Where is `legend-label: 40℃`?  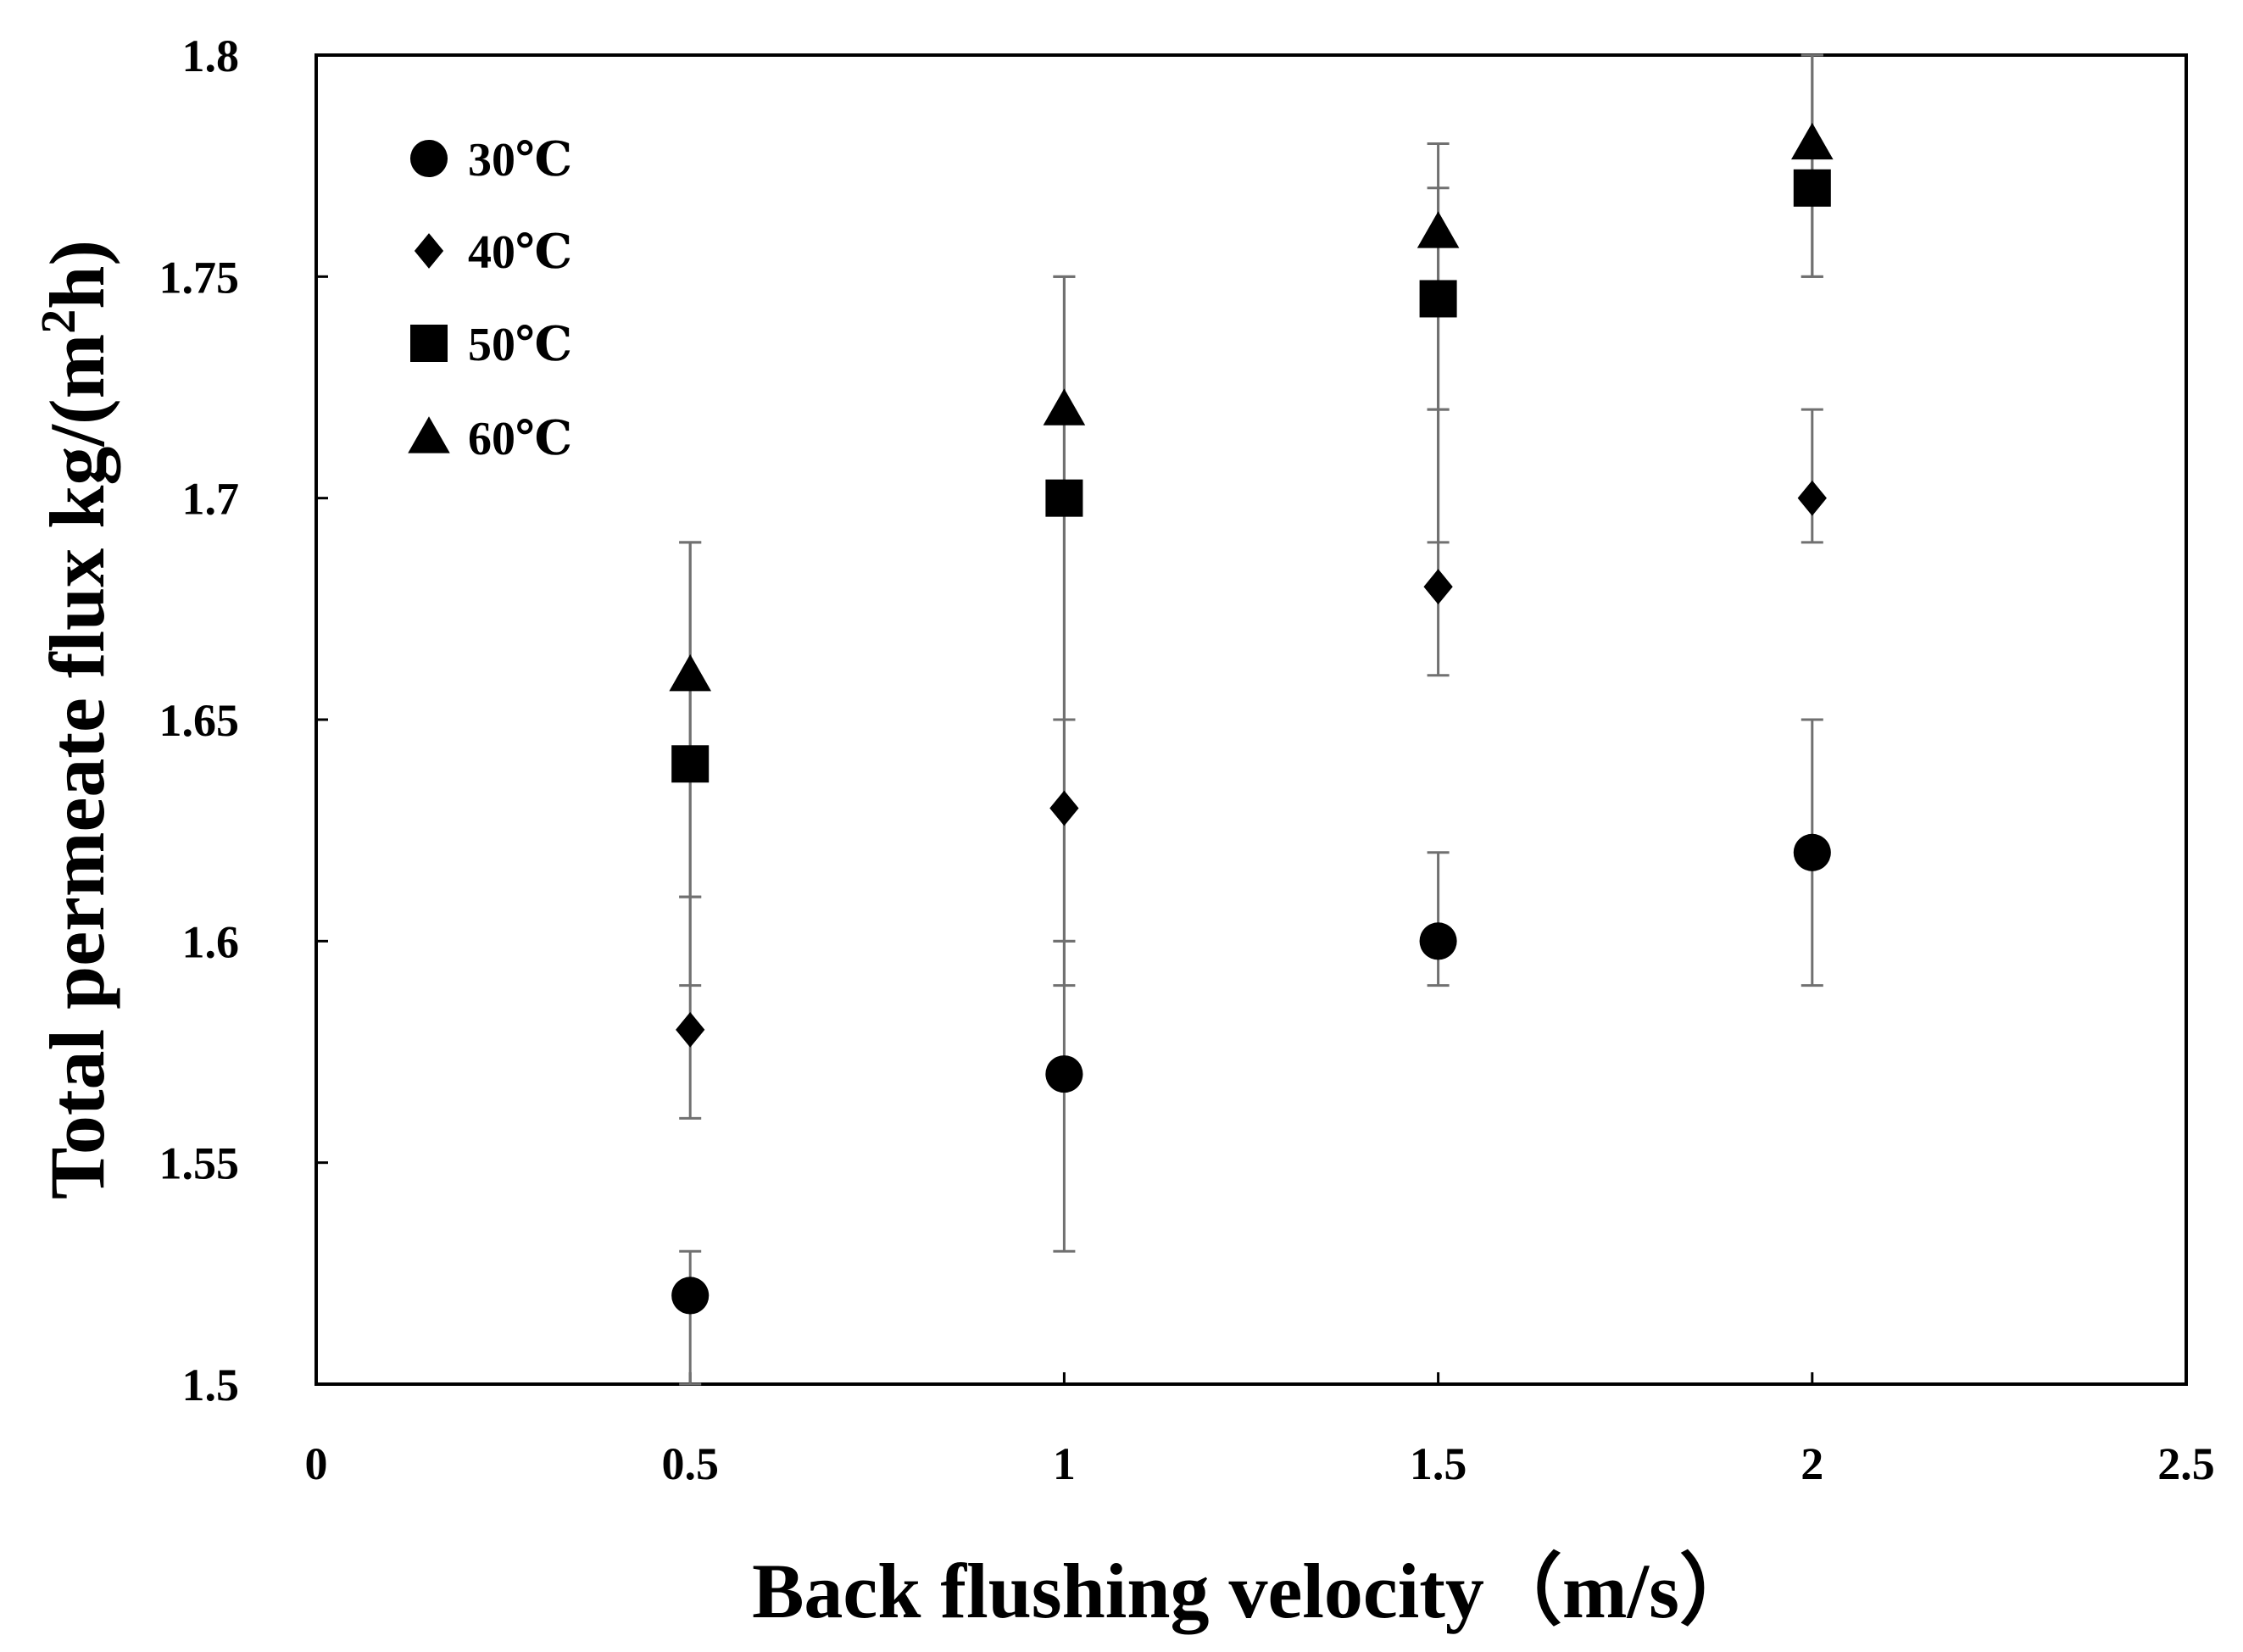 legend-label: 40℃ is located at coordinates (520, 252).